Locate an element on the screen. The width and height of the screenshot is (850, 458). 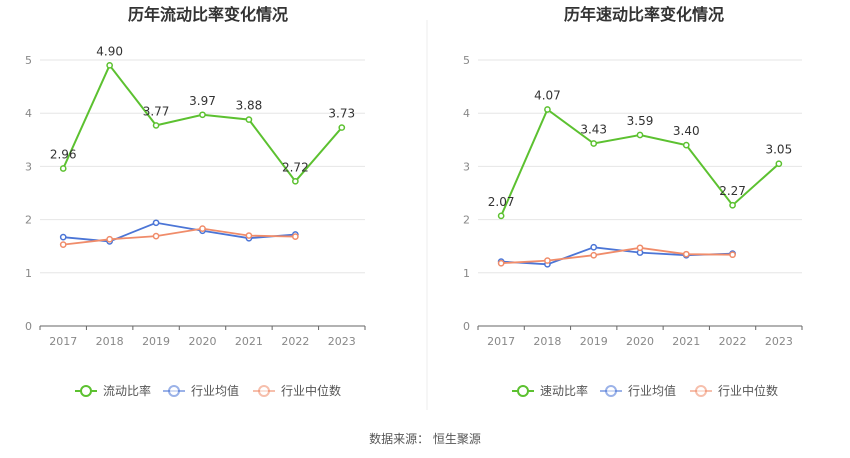
data-label: 3.88 is located at coordinates (249, 106).